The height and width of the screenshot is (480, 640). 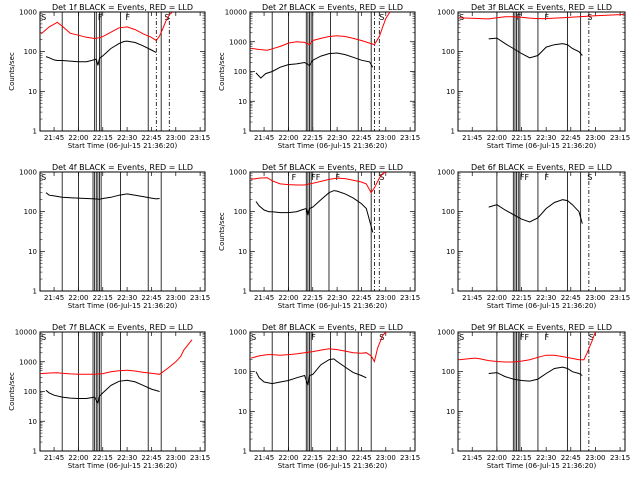 What do you see at coordinates (332, 327) in the screenshot?
I see `panel-title: Det 8f BLACK = Events, RED = LLD` at bounding box center [332, 327].